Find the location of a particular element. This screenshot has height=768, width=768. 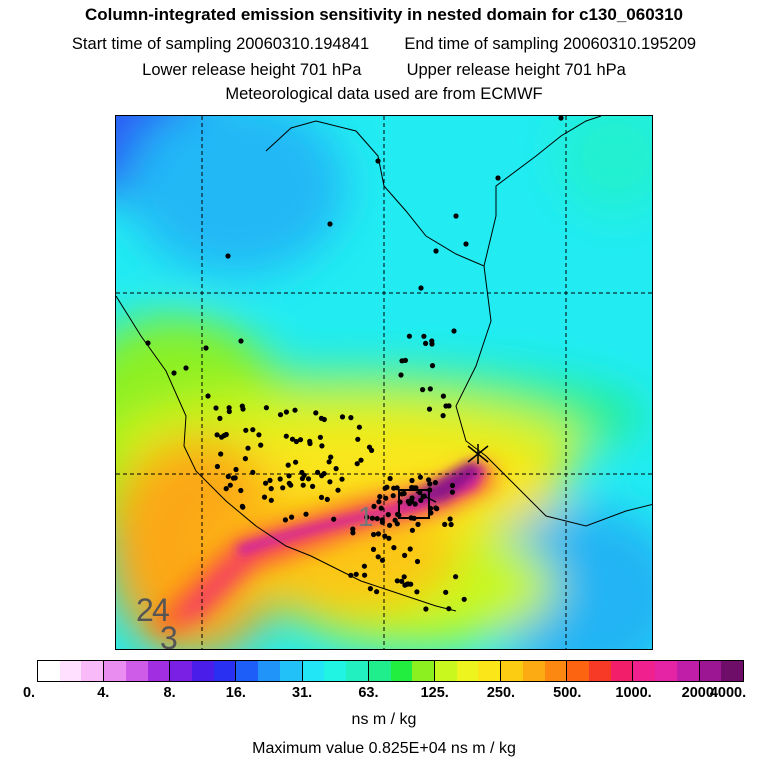

map-label-2: 2 is located at coordinates (145, 610).